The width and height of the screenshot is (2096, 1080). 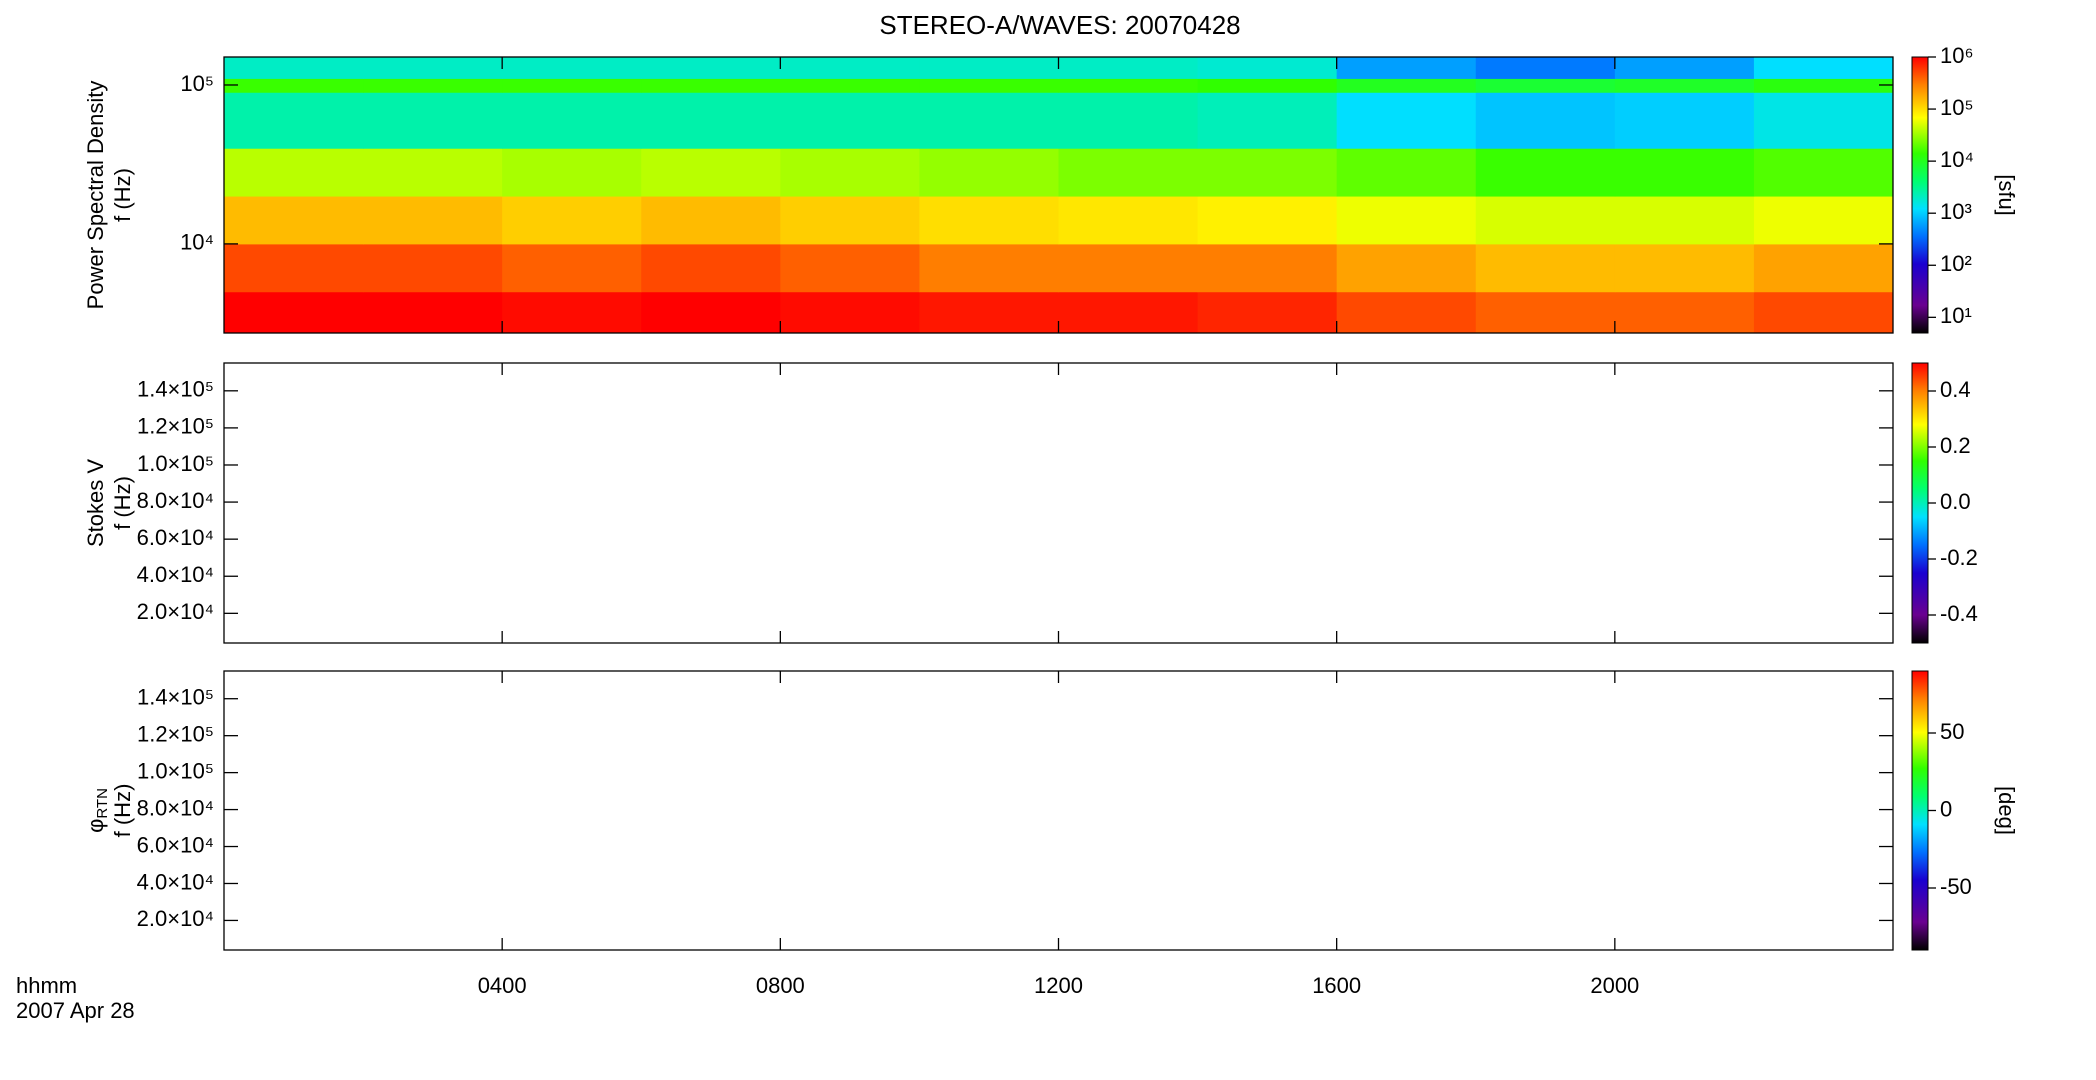 What do you see at coordinates (175, 574) in the screenshot?
I see `y-tick-label: 4.0×10⁴` at bounding box center [175, 574].